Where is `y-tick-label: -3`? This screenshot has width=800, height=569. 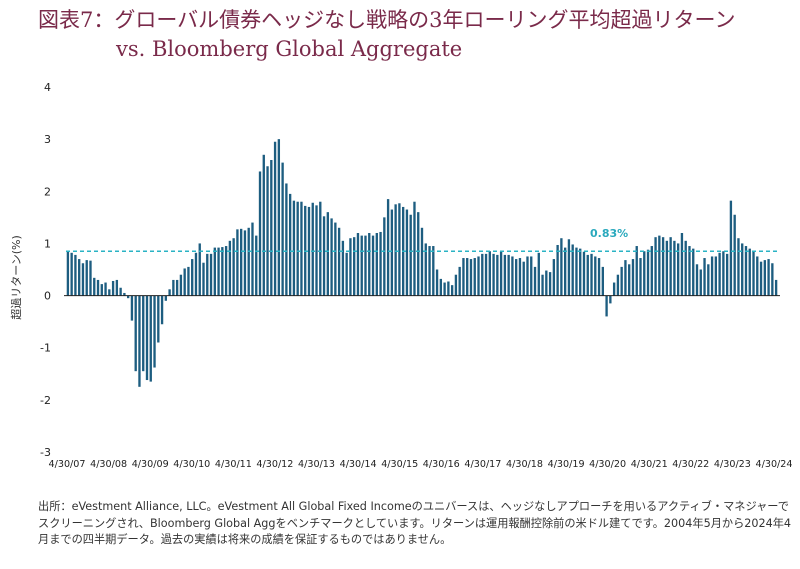
y-tick-label: -3 is located at coordinates (45, 452).